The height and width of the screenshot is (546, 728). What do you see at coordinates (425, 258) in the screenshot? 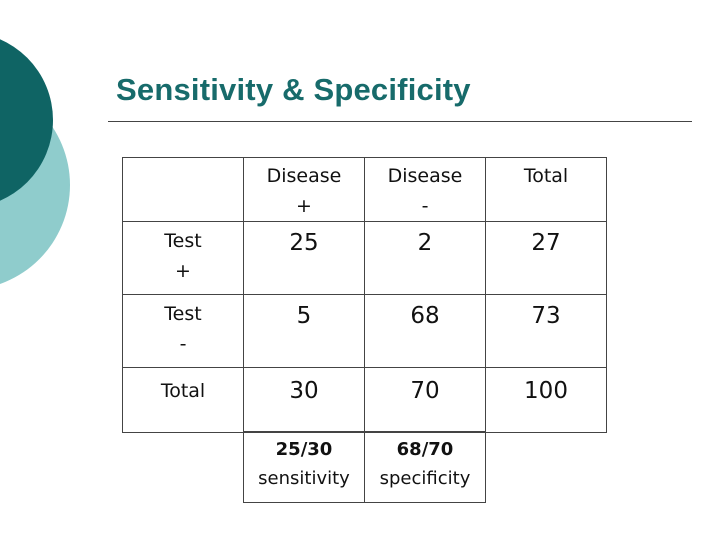
I see `false-positive-cell: 2` at bounding box center [425, 258].